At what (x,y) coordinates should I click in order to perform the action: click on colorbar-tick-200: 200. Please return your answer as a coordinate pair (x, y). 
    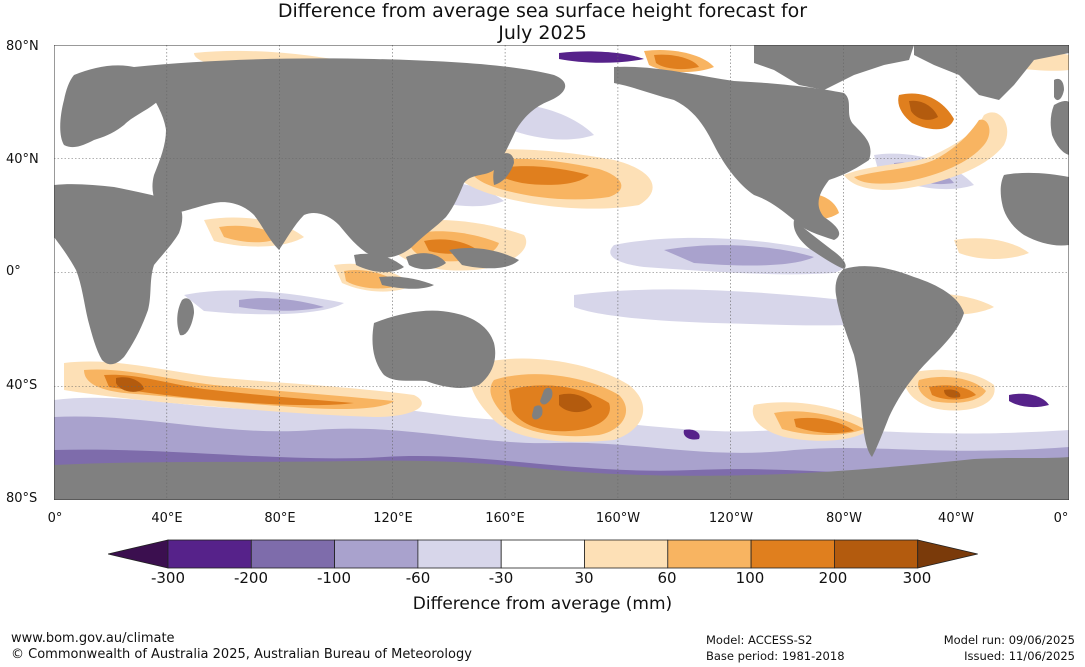
    Looking at the image, I should click on (833, 578).